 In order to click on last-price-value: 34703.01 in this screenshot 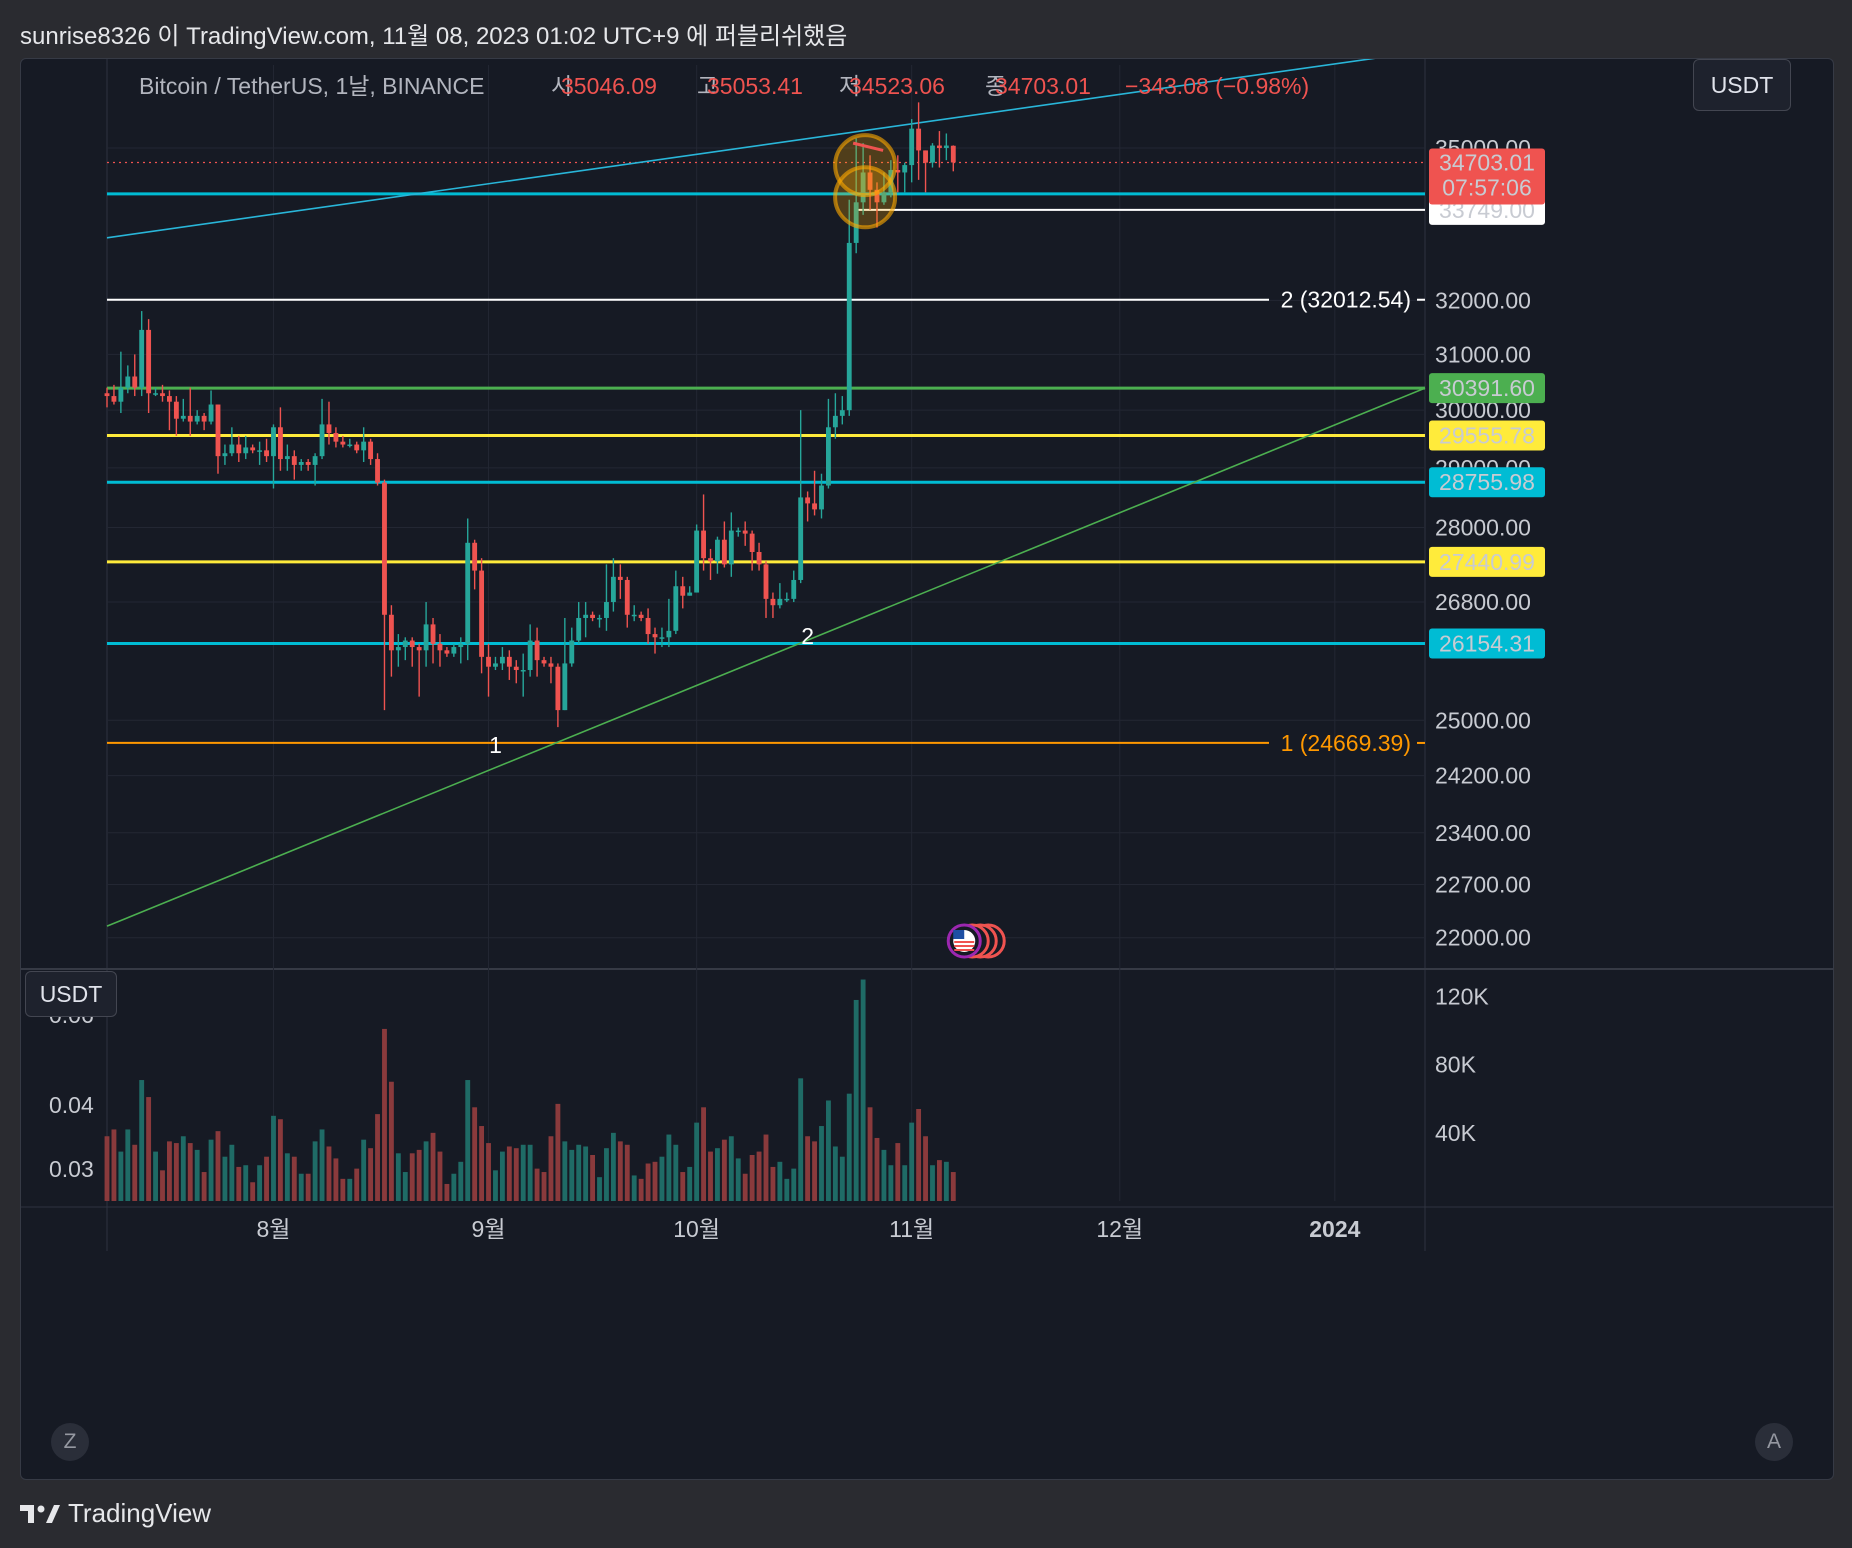, I will do `click(1487, 162)`.